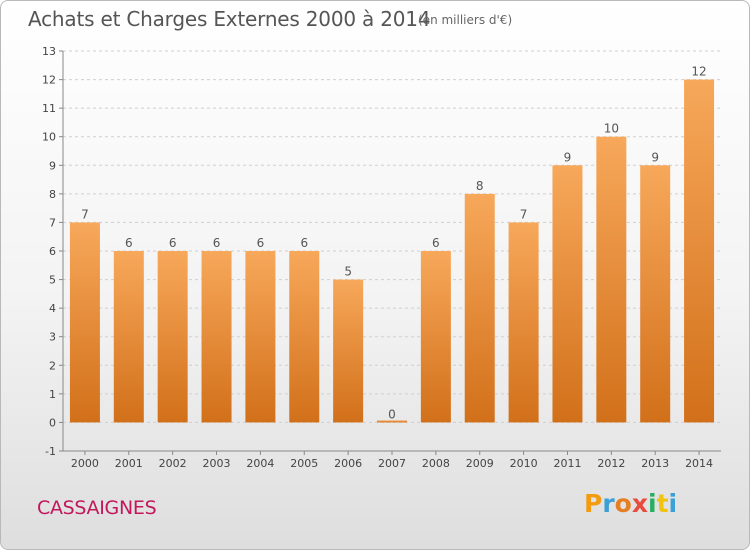 The image size is (750, 550). Describe the element at coordinates (304, 463) in the screenshot. I see `x-tick-label: 2005` at that location.